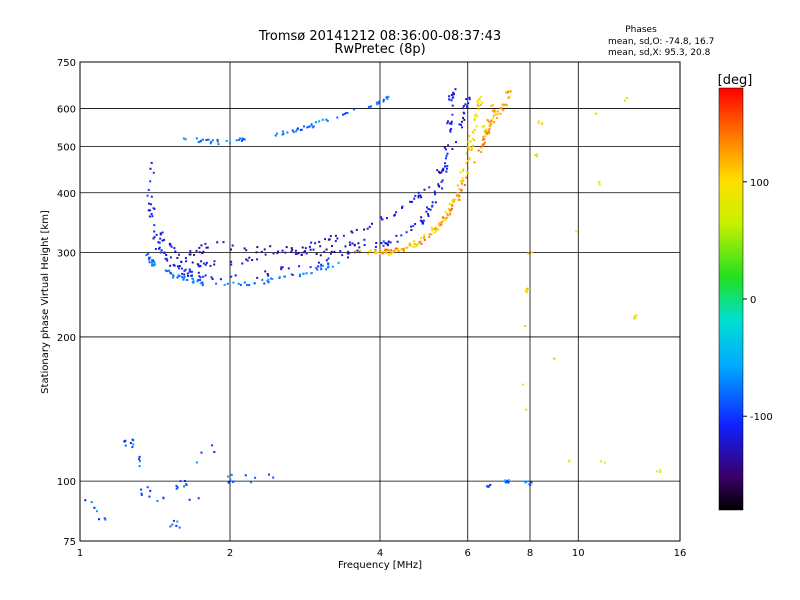 The width and height of the screenshot is (800, 600). Describe the element at coordinates (66, 194) in the screenshot. I see `y-tick-label: 400` at that location.